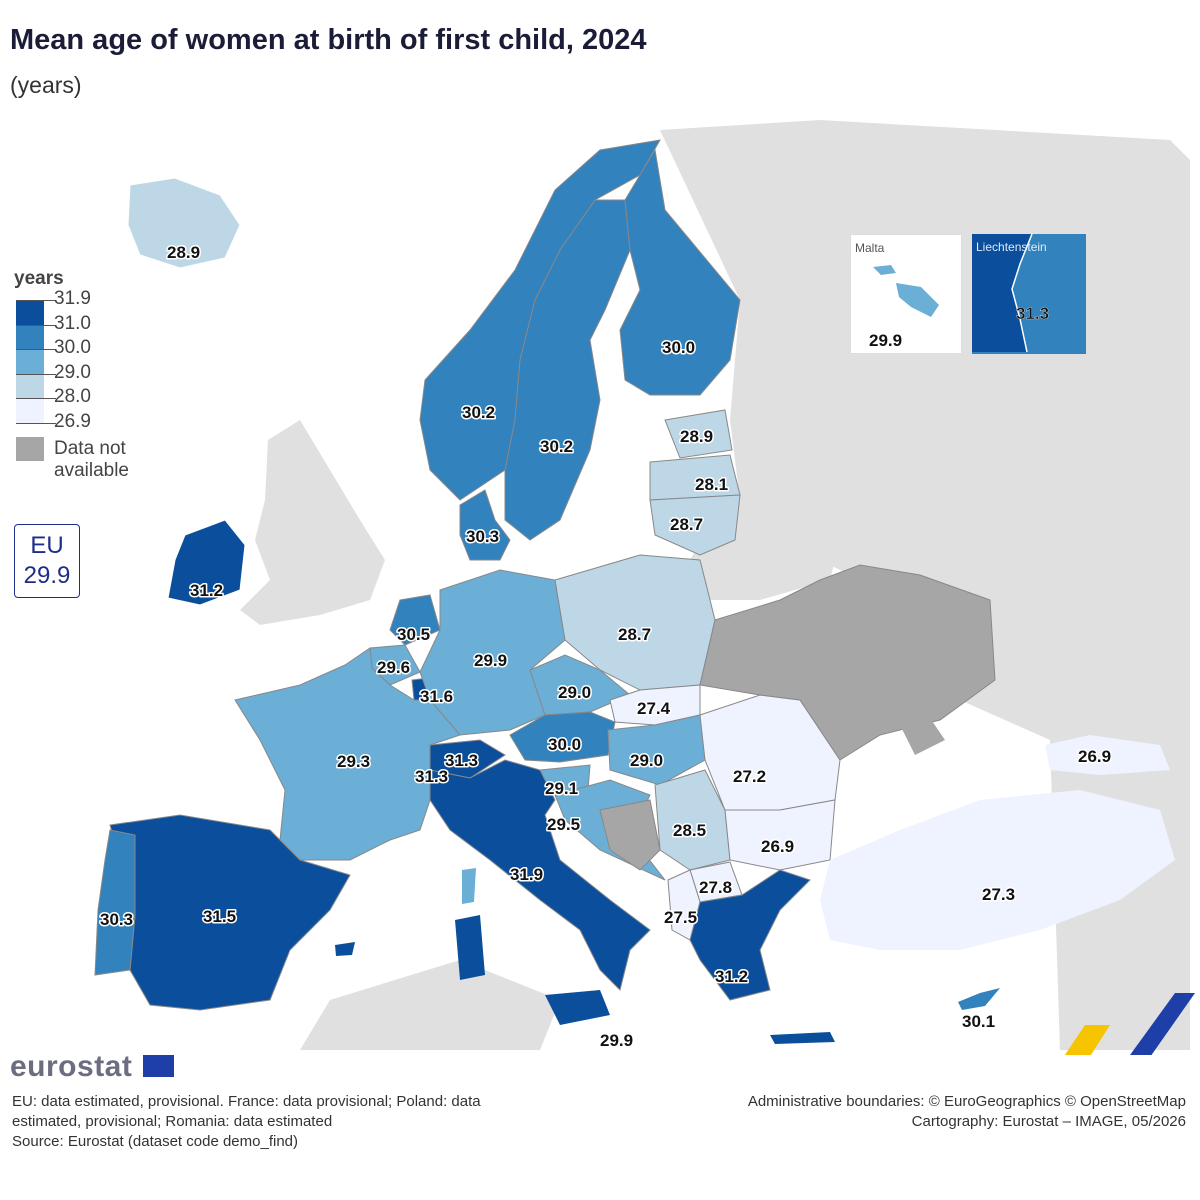 This screenshot has width=1200, height=1200. I want to click on value-north-macedonia: 27.8, so click(715, 887).